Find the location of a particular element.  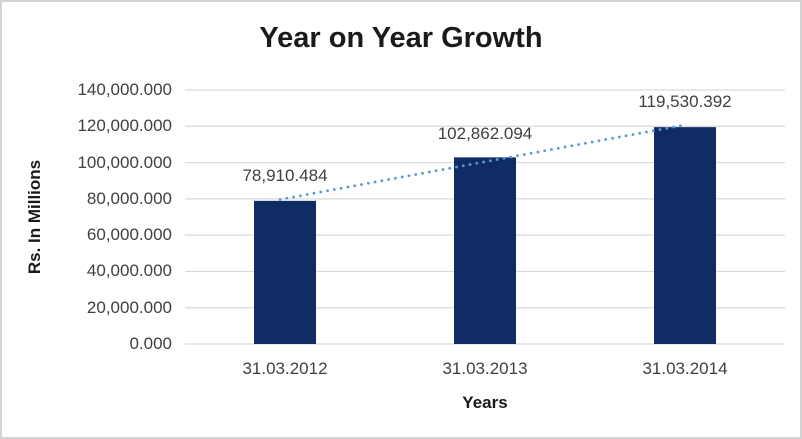

y-tick-label: 60,000.000 is located at coordinates (129, 235).